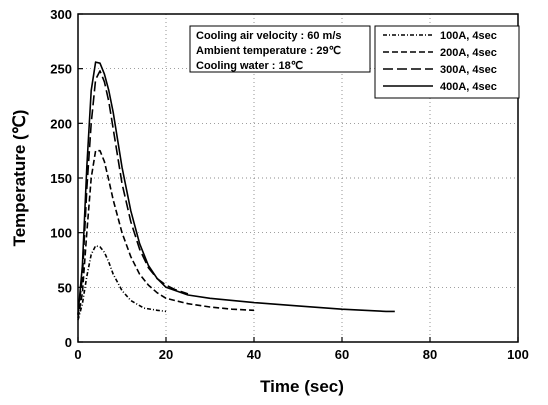  I want to click on y-tick-label: 50, so click(65, 287).